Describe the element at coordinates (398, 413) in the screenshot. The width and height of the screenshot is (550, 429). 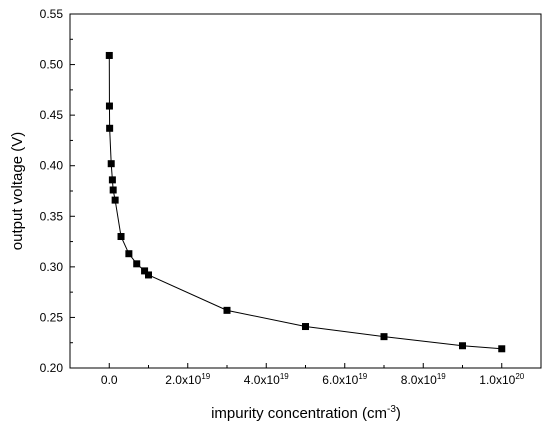
I see `x-axis-title-suffix: )` at that location.